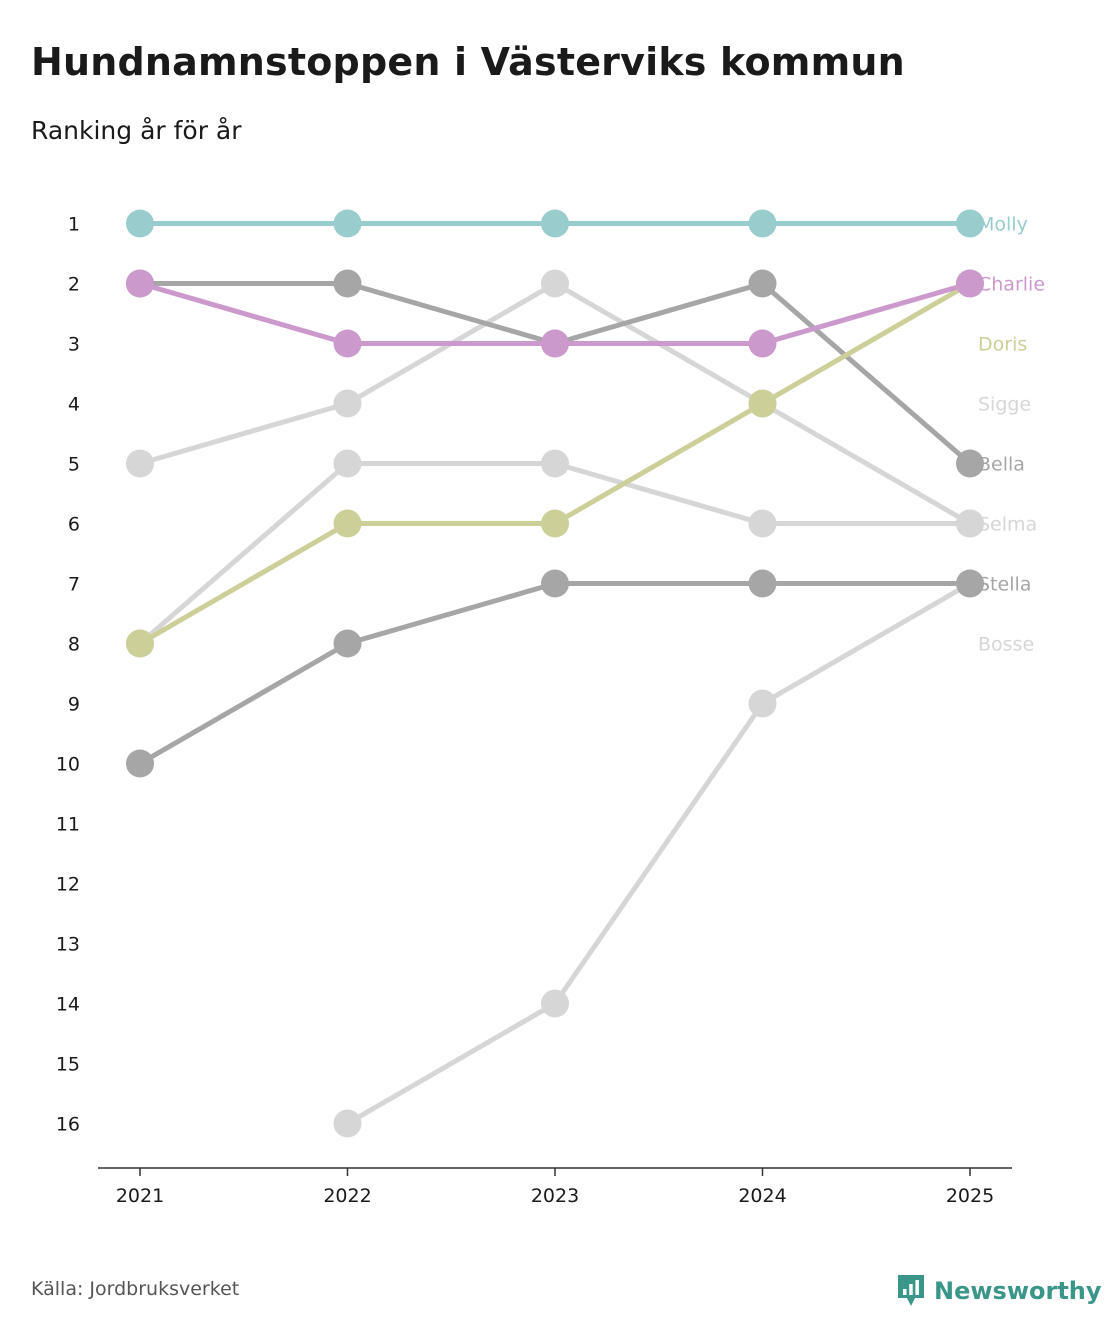 This screenshot has width=1107, height=1340. Describe the element at coordinates (74, 285) in the screenshot. I see `y-tick-label: 2` at that location.